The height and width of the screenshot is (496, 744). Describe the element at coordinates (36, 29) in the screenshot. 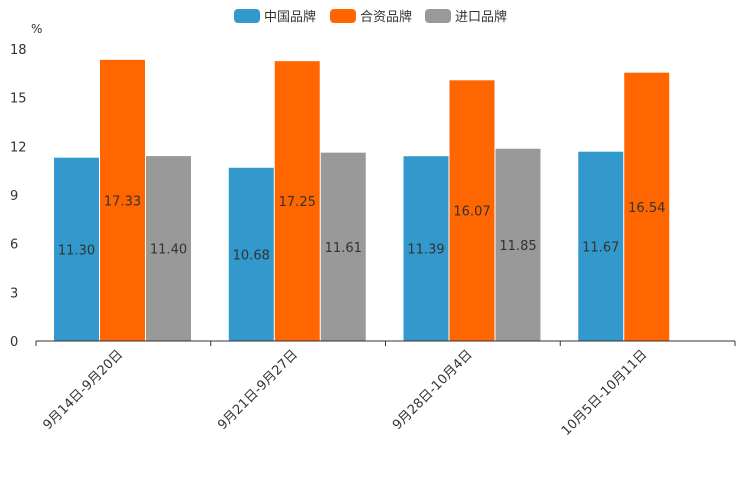

I see `y-axis-unit: %` at that location.